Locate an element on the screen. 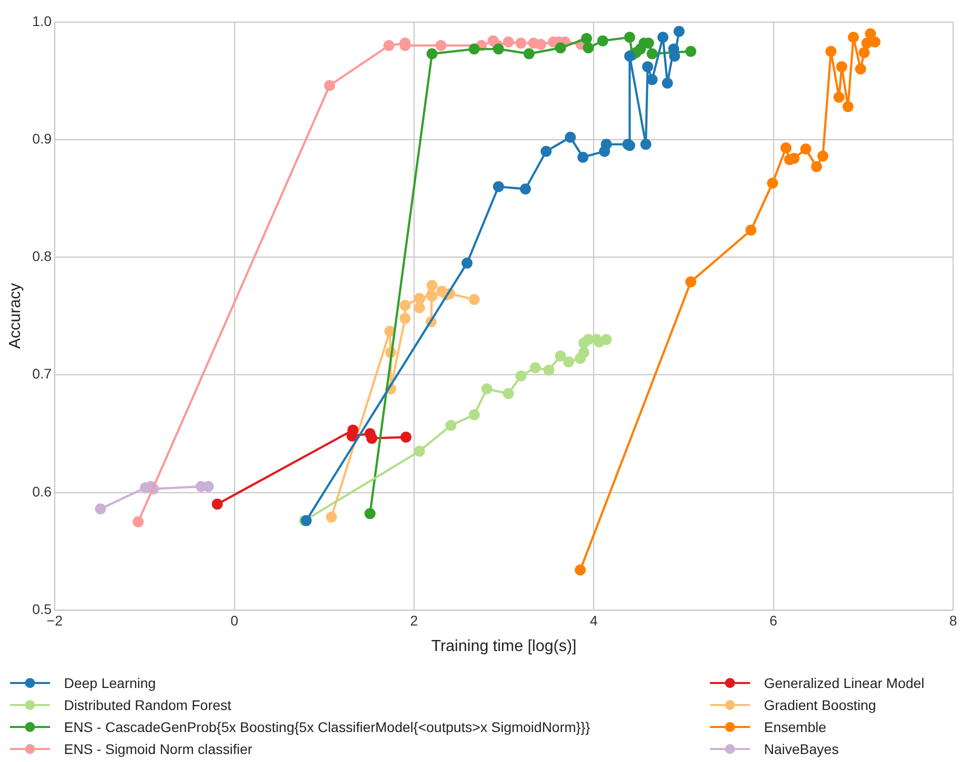 Image resolution: width=960 pixels, height=762 pixels. x-tick-label: 4 is located at coordinates (594, 620).